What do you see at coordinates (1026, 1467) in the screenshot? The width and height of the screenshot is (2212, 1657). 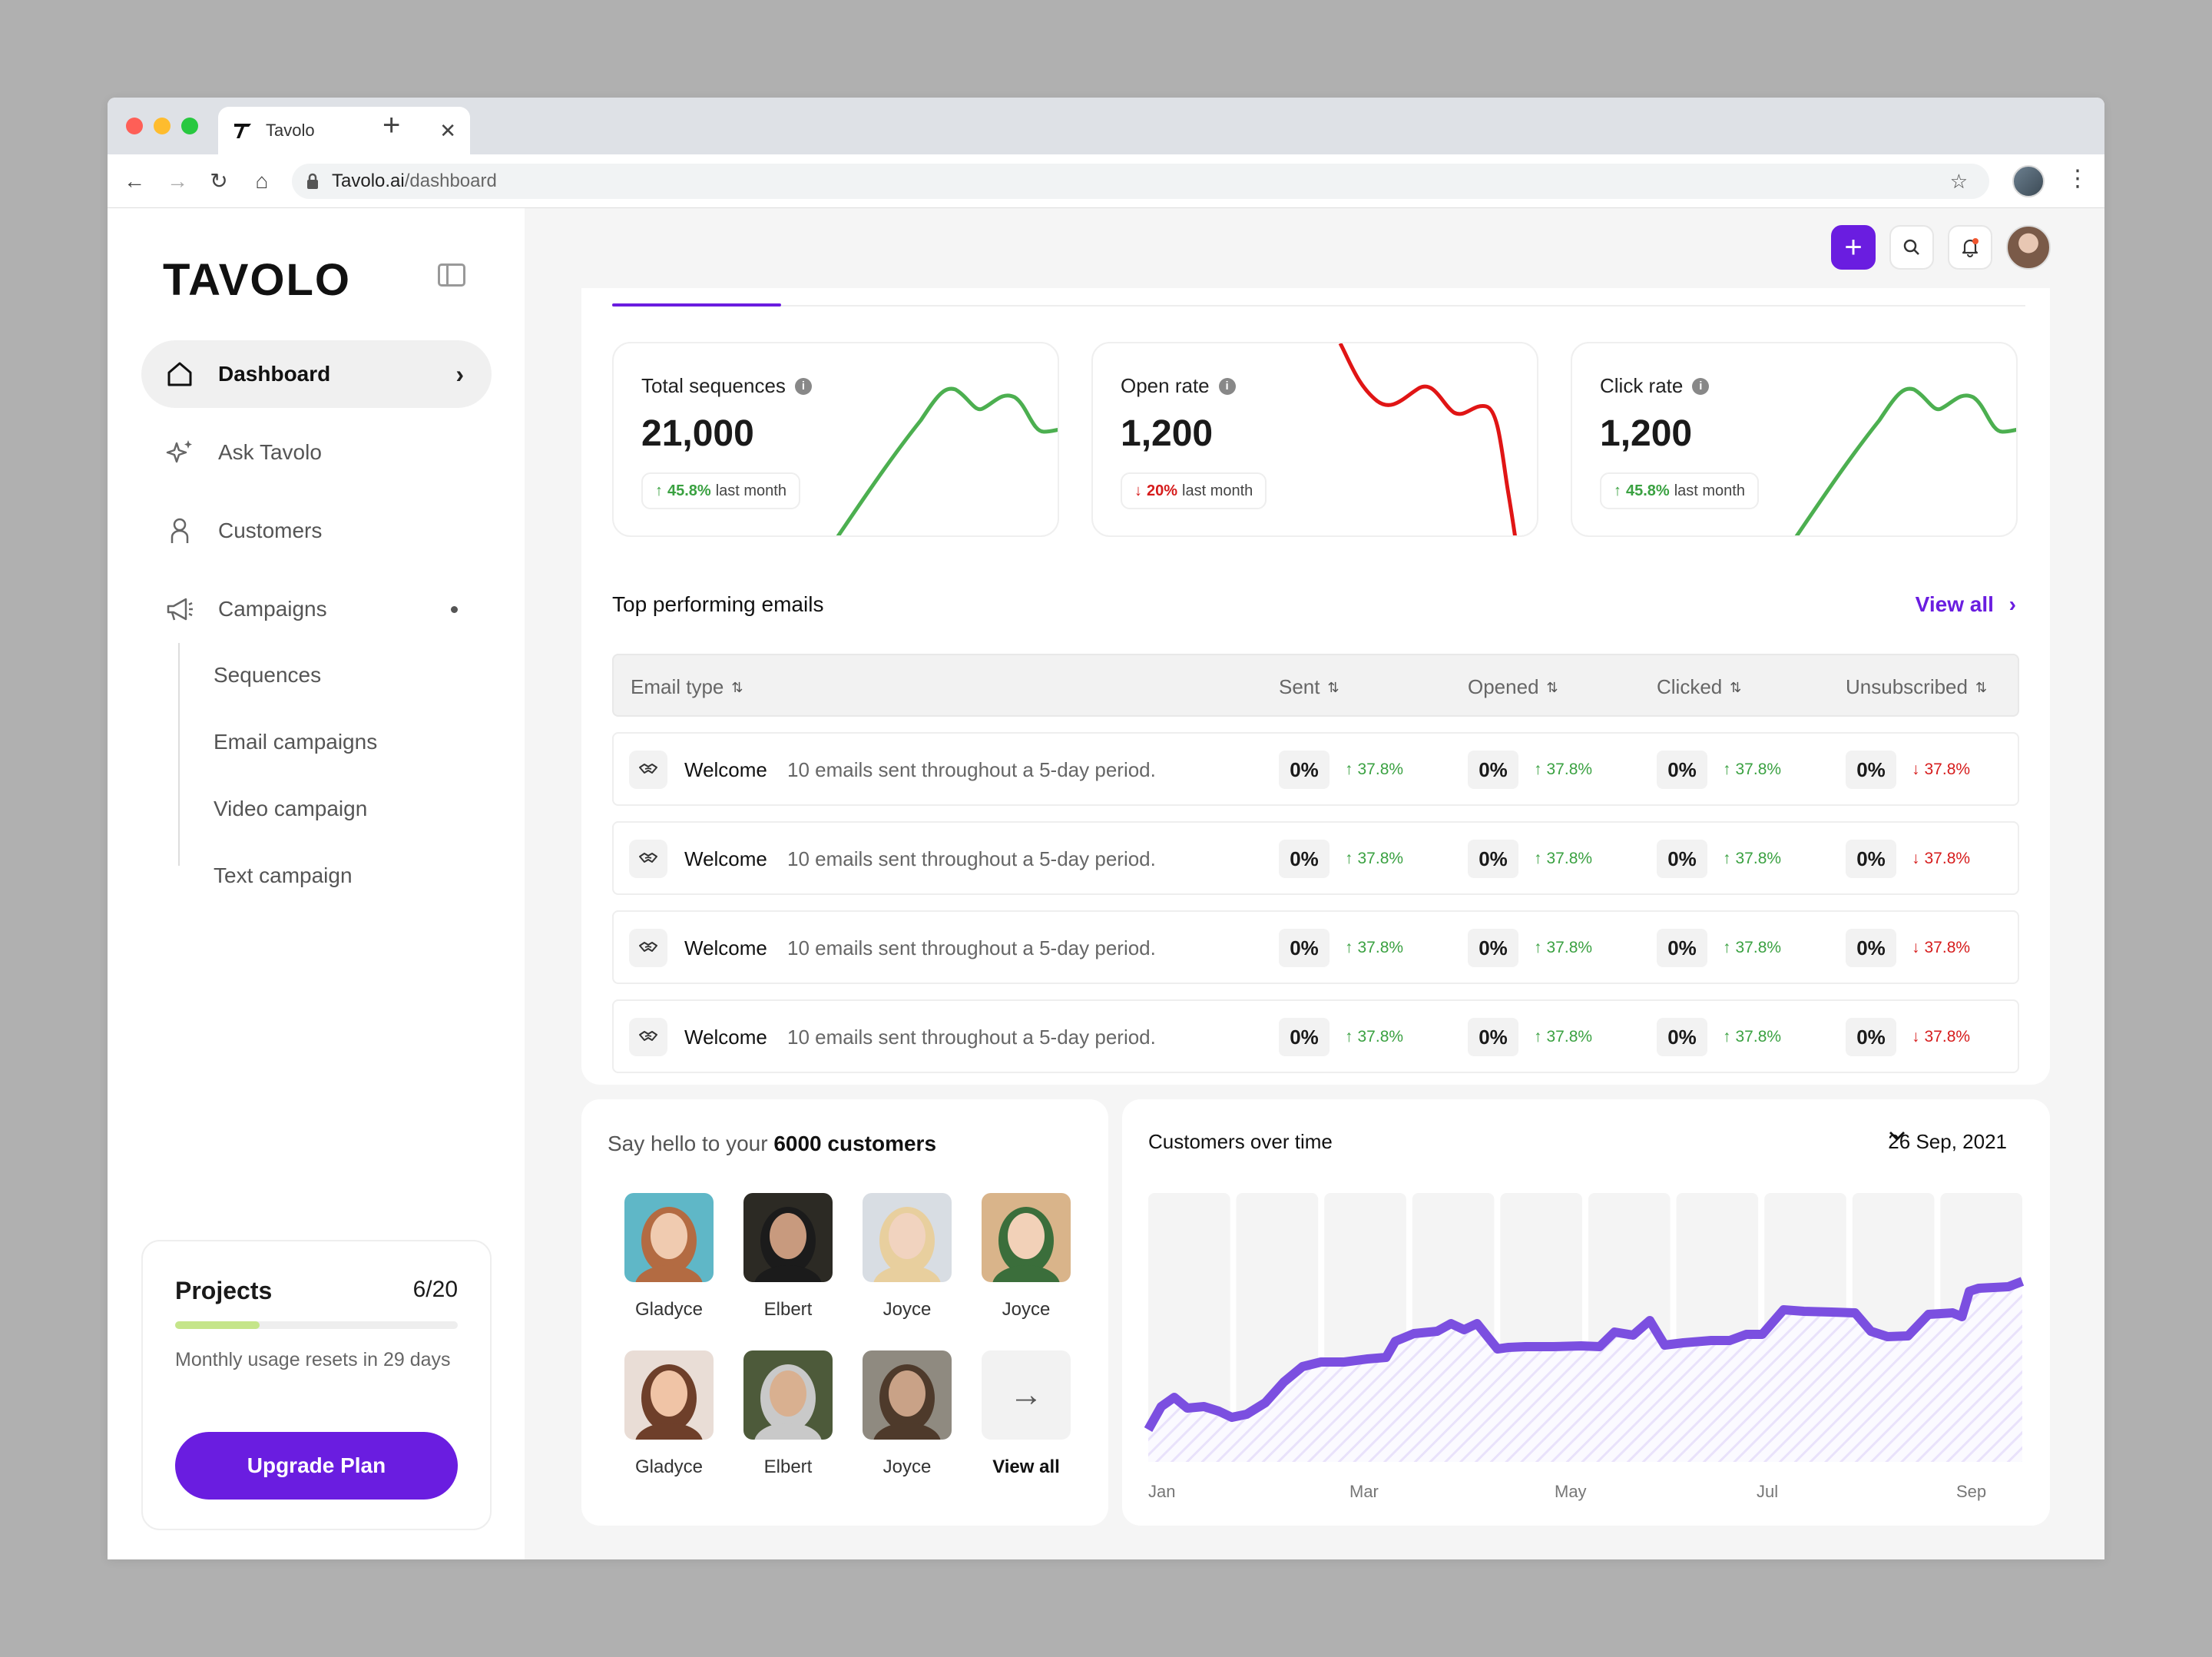 I see `view-all-customers-label: View all` at bounding box center [1026, 1467].